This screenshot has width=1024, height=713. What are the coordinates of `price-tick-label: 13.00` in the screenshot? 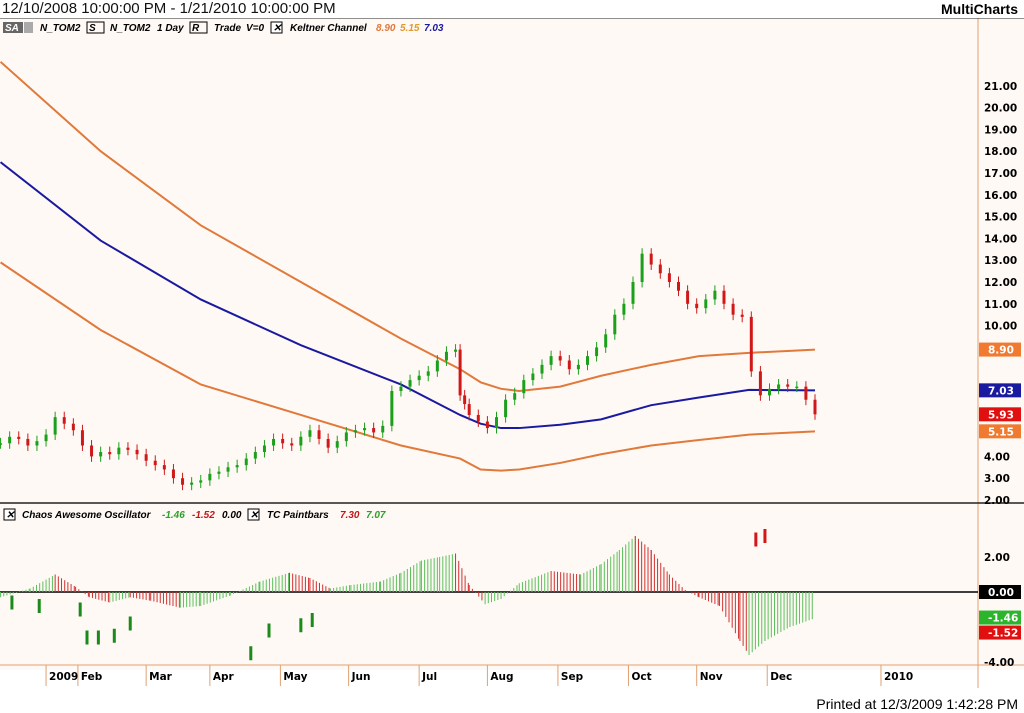 It's located at (1000, 261).